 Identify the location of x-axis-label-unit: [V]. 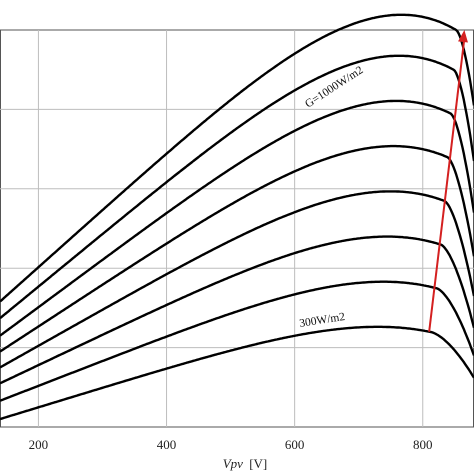
(258, 463).